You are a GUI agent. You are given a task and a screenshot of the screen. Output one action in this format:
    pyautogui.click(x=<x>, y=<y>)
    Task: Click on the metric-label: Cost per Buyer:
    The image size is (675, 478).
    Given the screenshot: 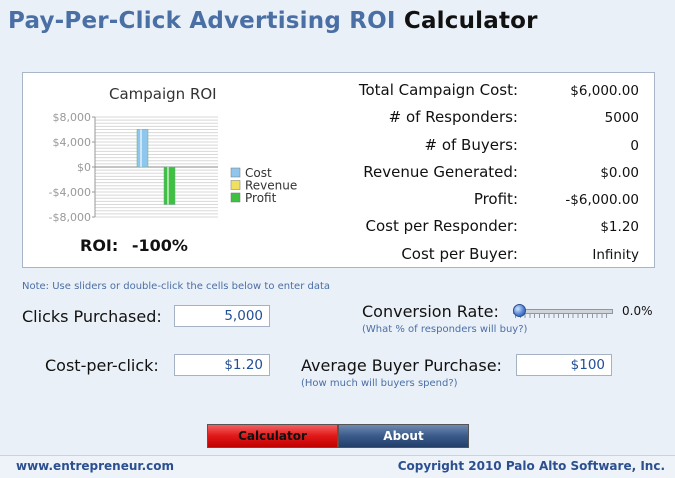 What is the action you would take?
    pyautogui.click(x=459, y=253)
    